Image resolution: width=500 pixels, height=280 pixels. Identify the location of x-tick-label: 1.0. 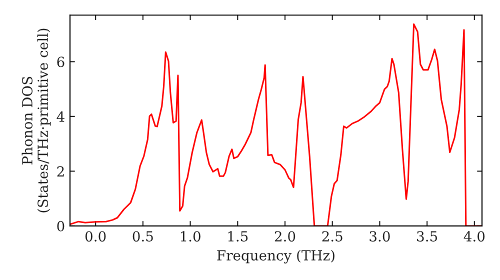
(190, 236).